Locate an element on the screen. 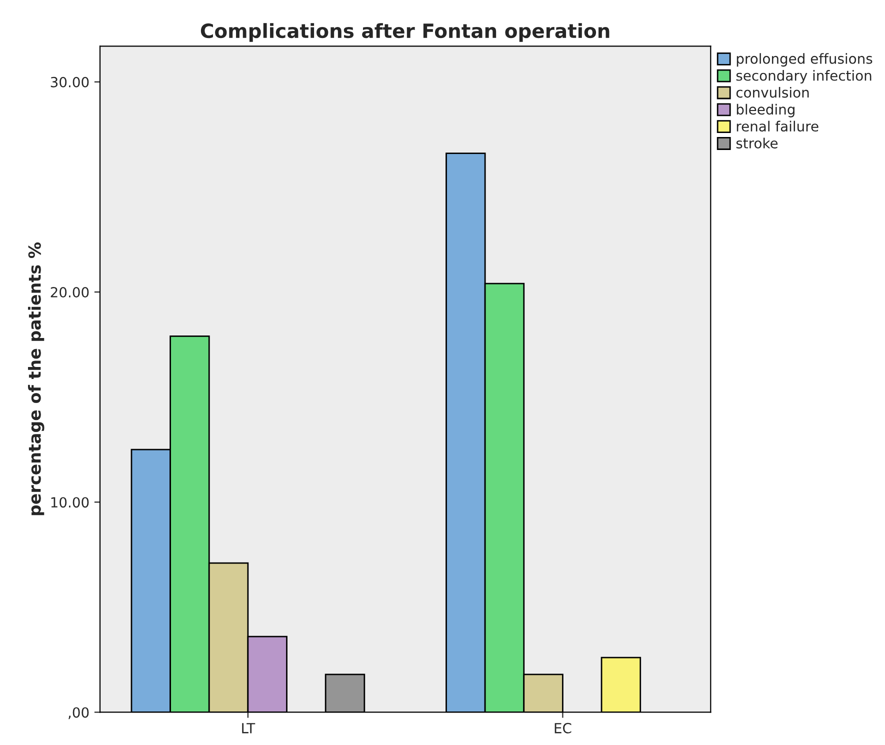 The image size is (885, 745). y-axis-title: percentage of the patients % is located at coordinates (36, 379).